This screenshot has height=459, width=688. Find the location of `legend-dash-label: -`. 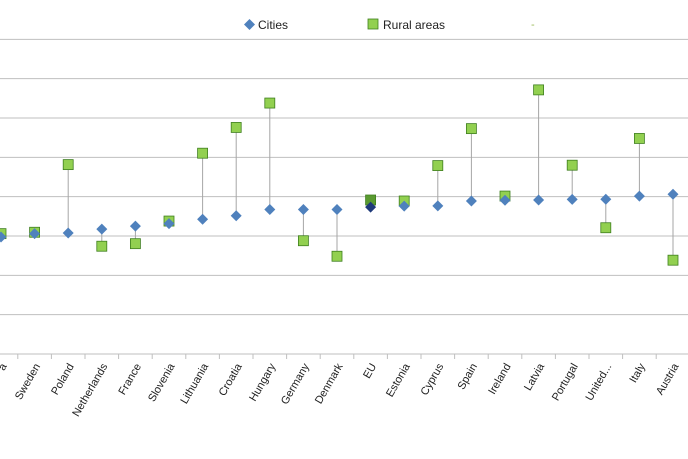

legend-dash-label: - is located at coordinates (533, 25).